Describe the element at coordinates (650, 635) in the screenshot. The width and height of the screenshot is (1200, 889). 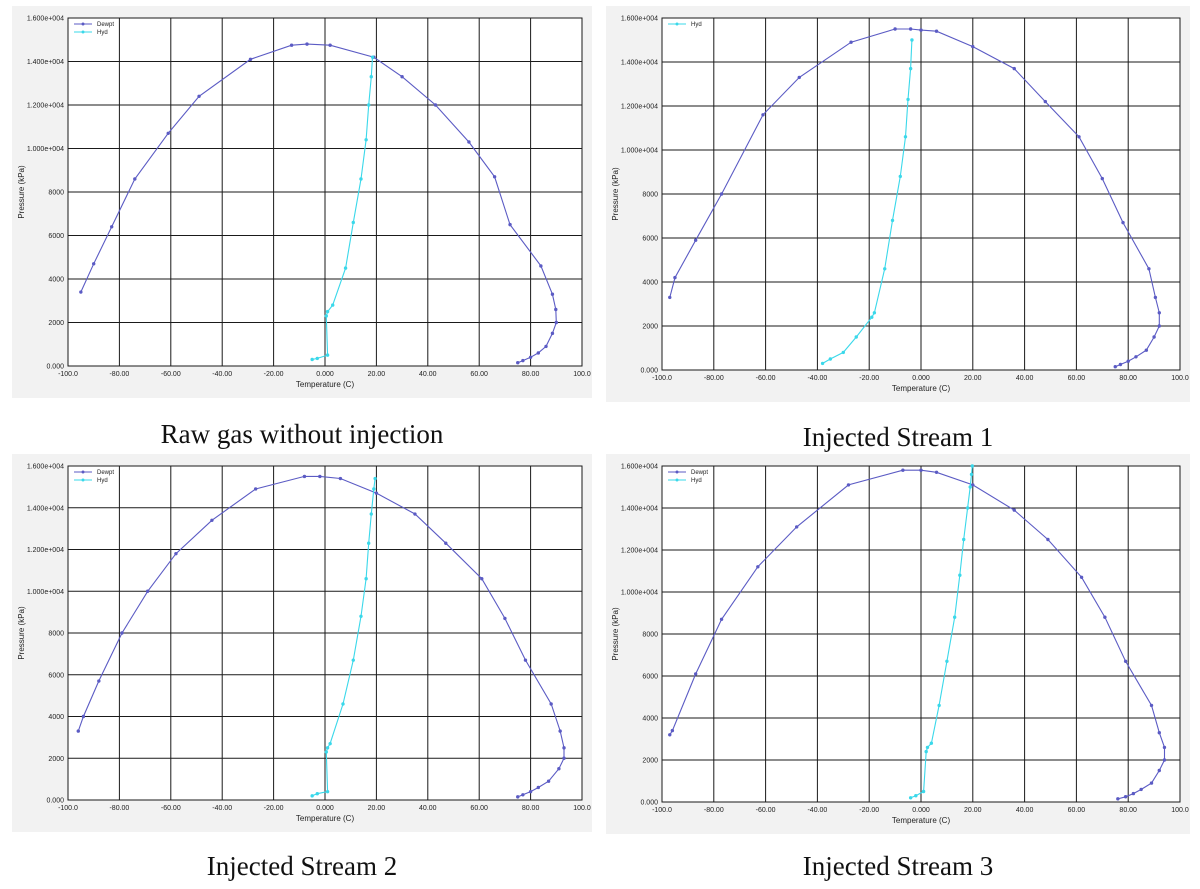
I see `y-tick-label: 8000` at that location.